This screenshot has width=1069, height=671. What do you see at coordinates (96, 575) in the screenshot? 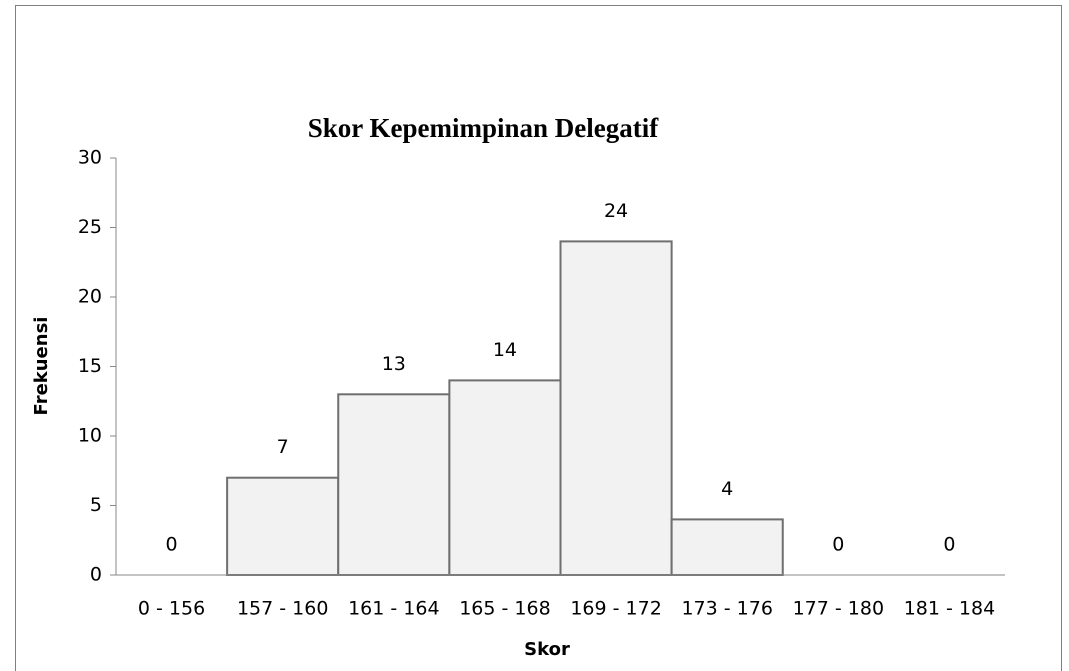
I see `y-tick-label: 0` at bounding box center [96, 575].